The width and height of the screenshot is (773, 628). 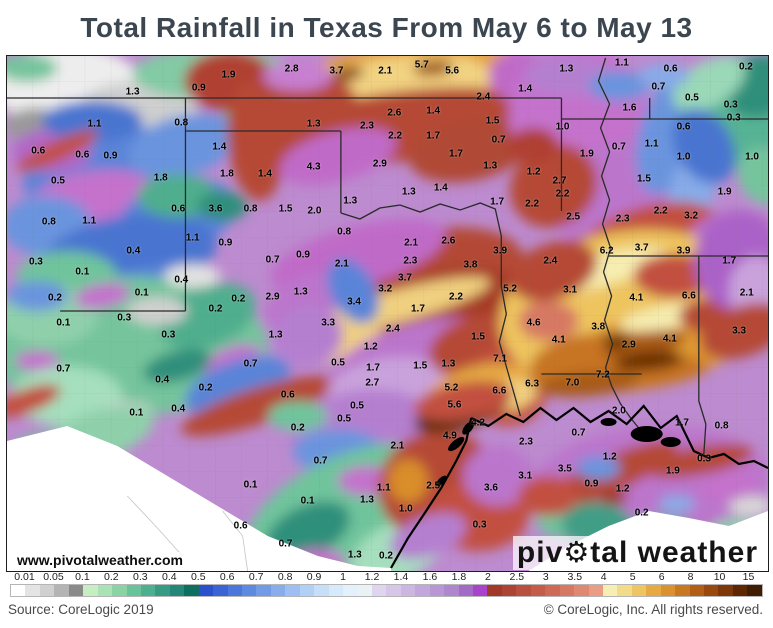 I want to click on rainfall-value-label: 0.9, so click(x=303, y=255).